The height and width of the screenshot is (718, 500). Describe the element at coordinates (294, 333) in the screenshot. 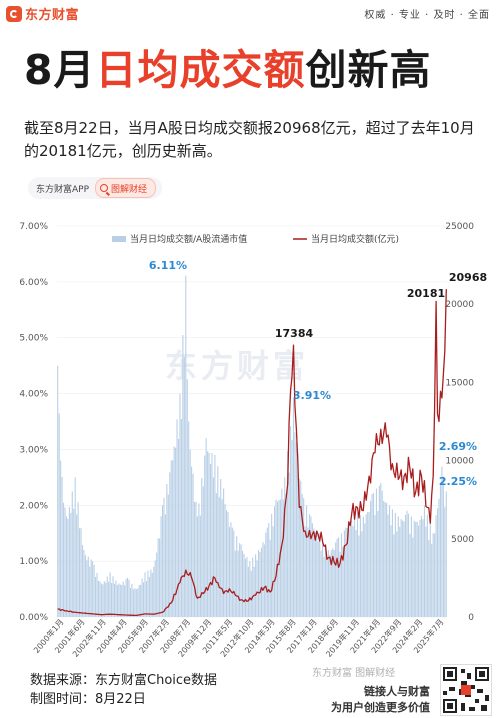

I see `data-label: 17384` at that location.